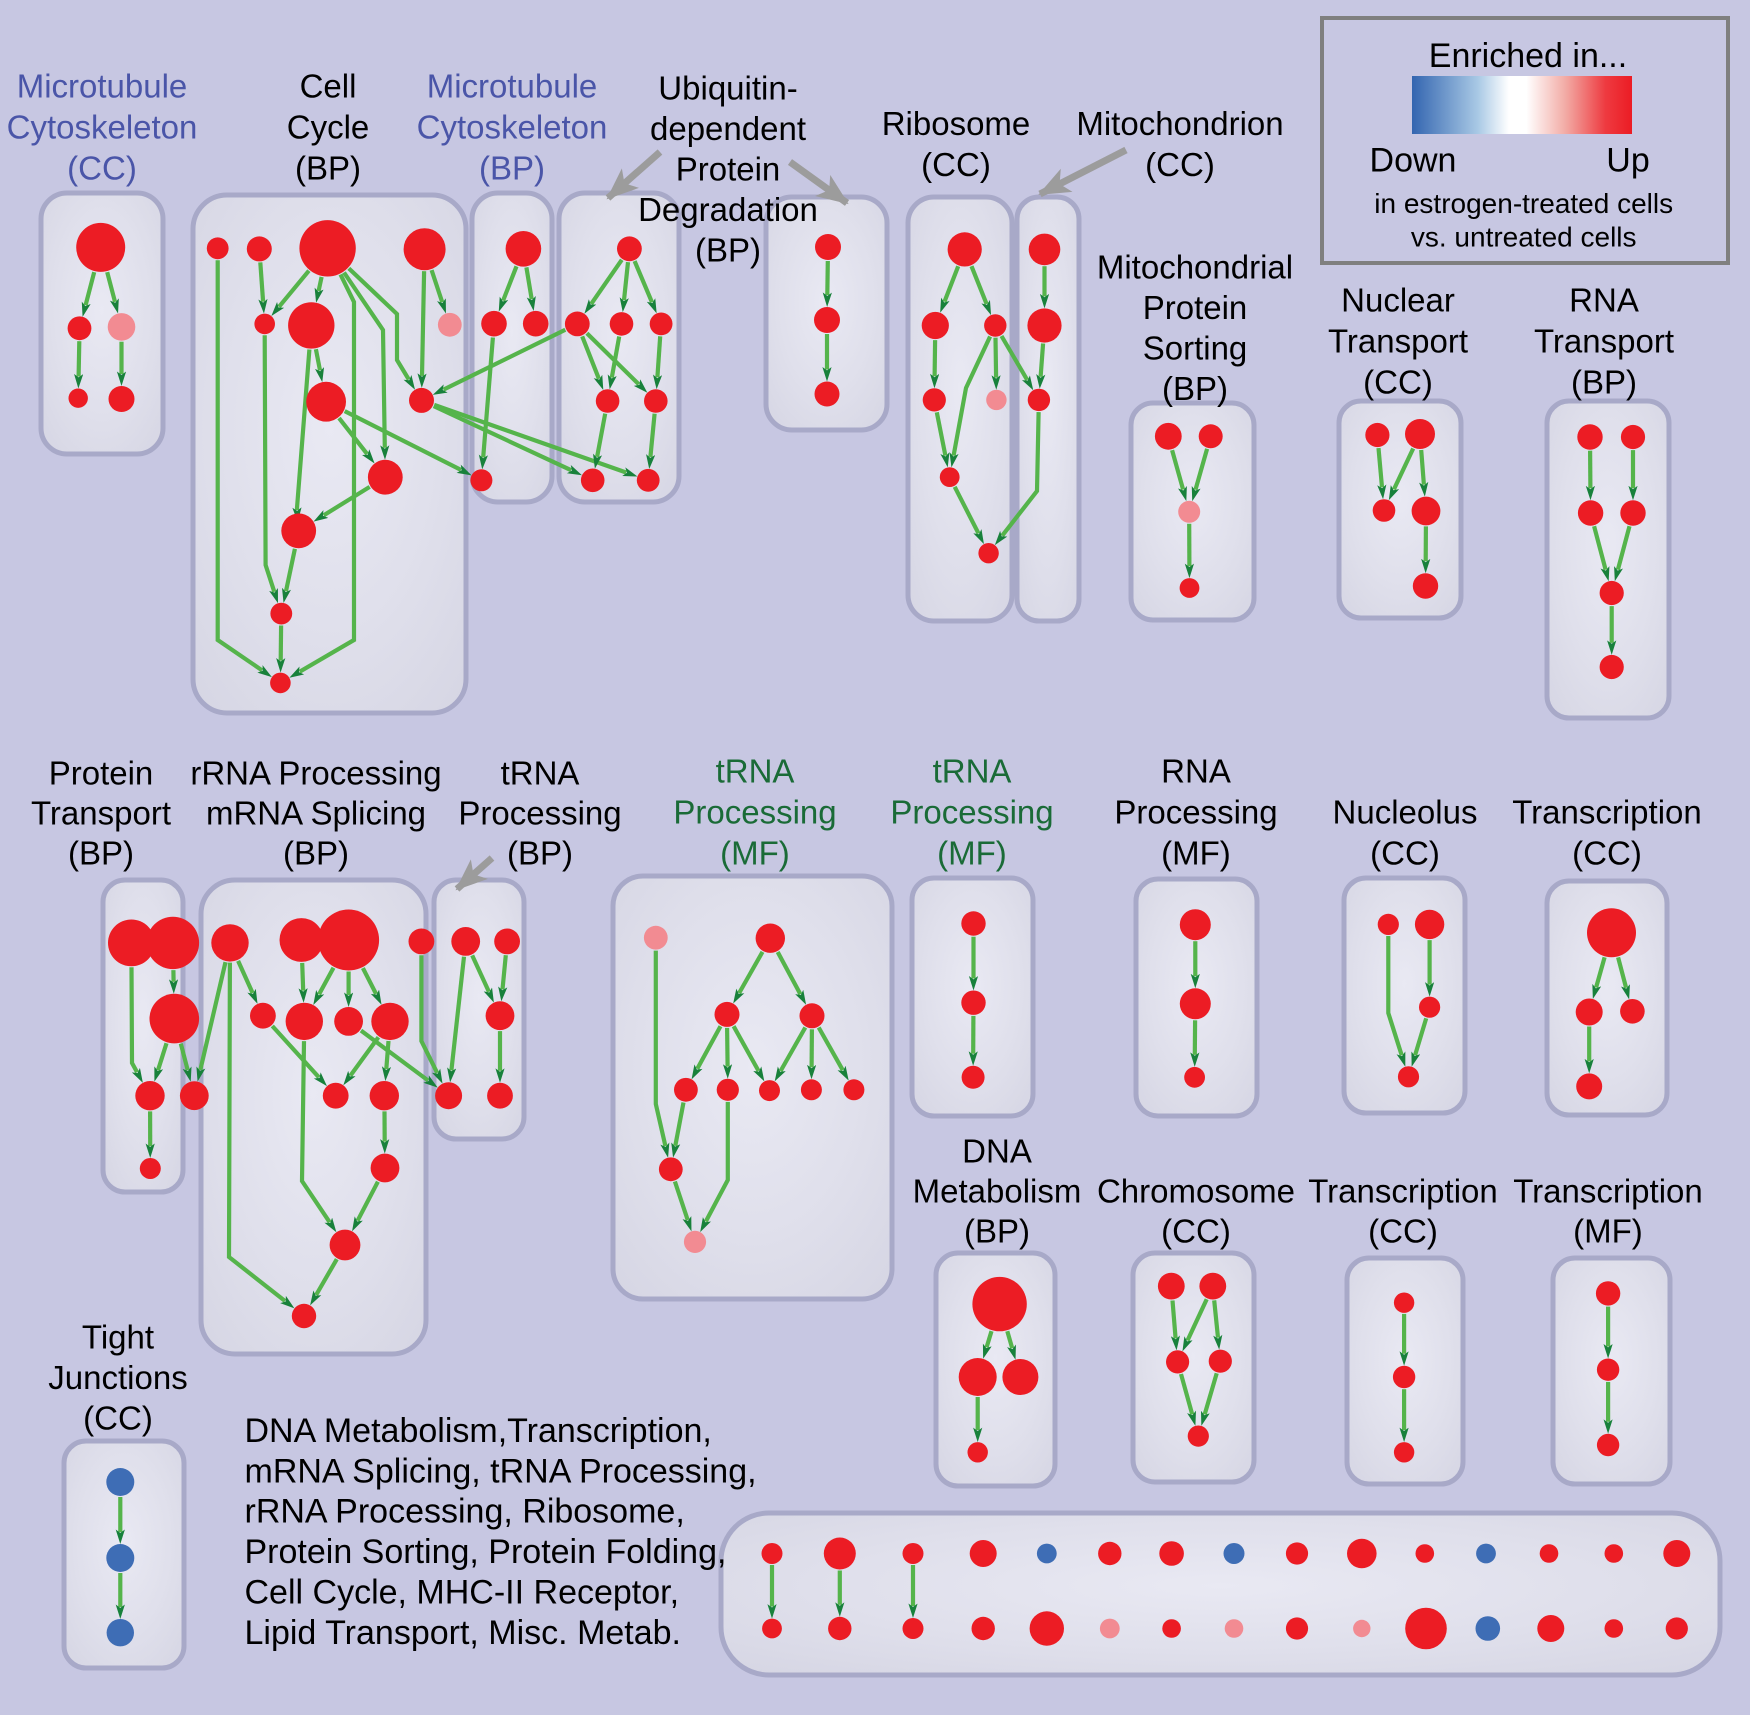 The width and height of the screenshot is (1750, 1715). What do you see at coordinates (728, 209) in the screenshot?
I see `svg-text: Degradation` at bounding box center [728, 209].